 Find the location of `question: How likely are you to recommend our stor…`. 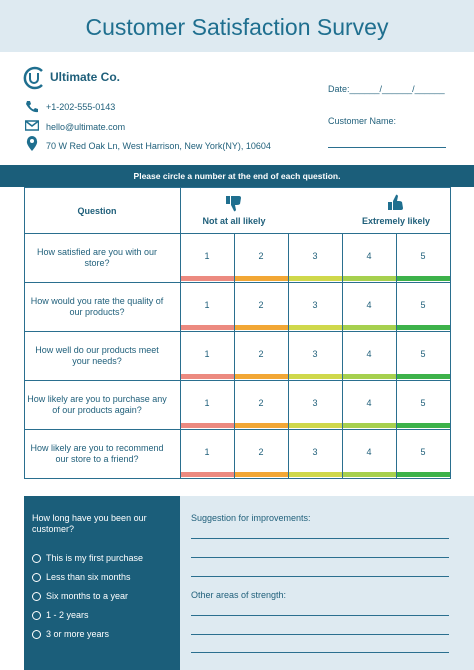

question: How likely are you to recommend our stor… is located at coordinates (97, 453).